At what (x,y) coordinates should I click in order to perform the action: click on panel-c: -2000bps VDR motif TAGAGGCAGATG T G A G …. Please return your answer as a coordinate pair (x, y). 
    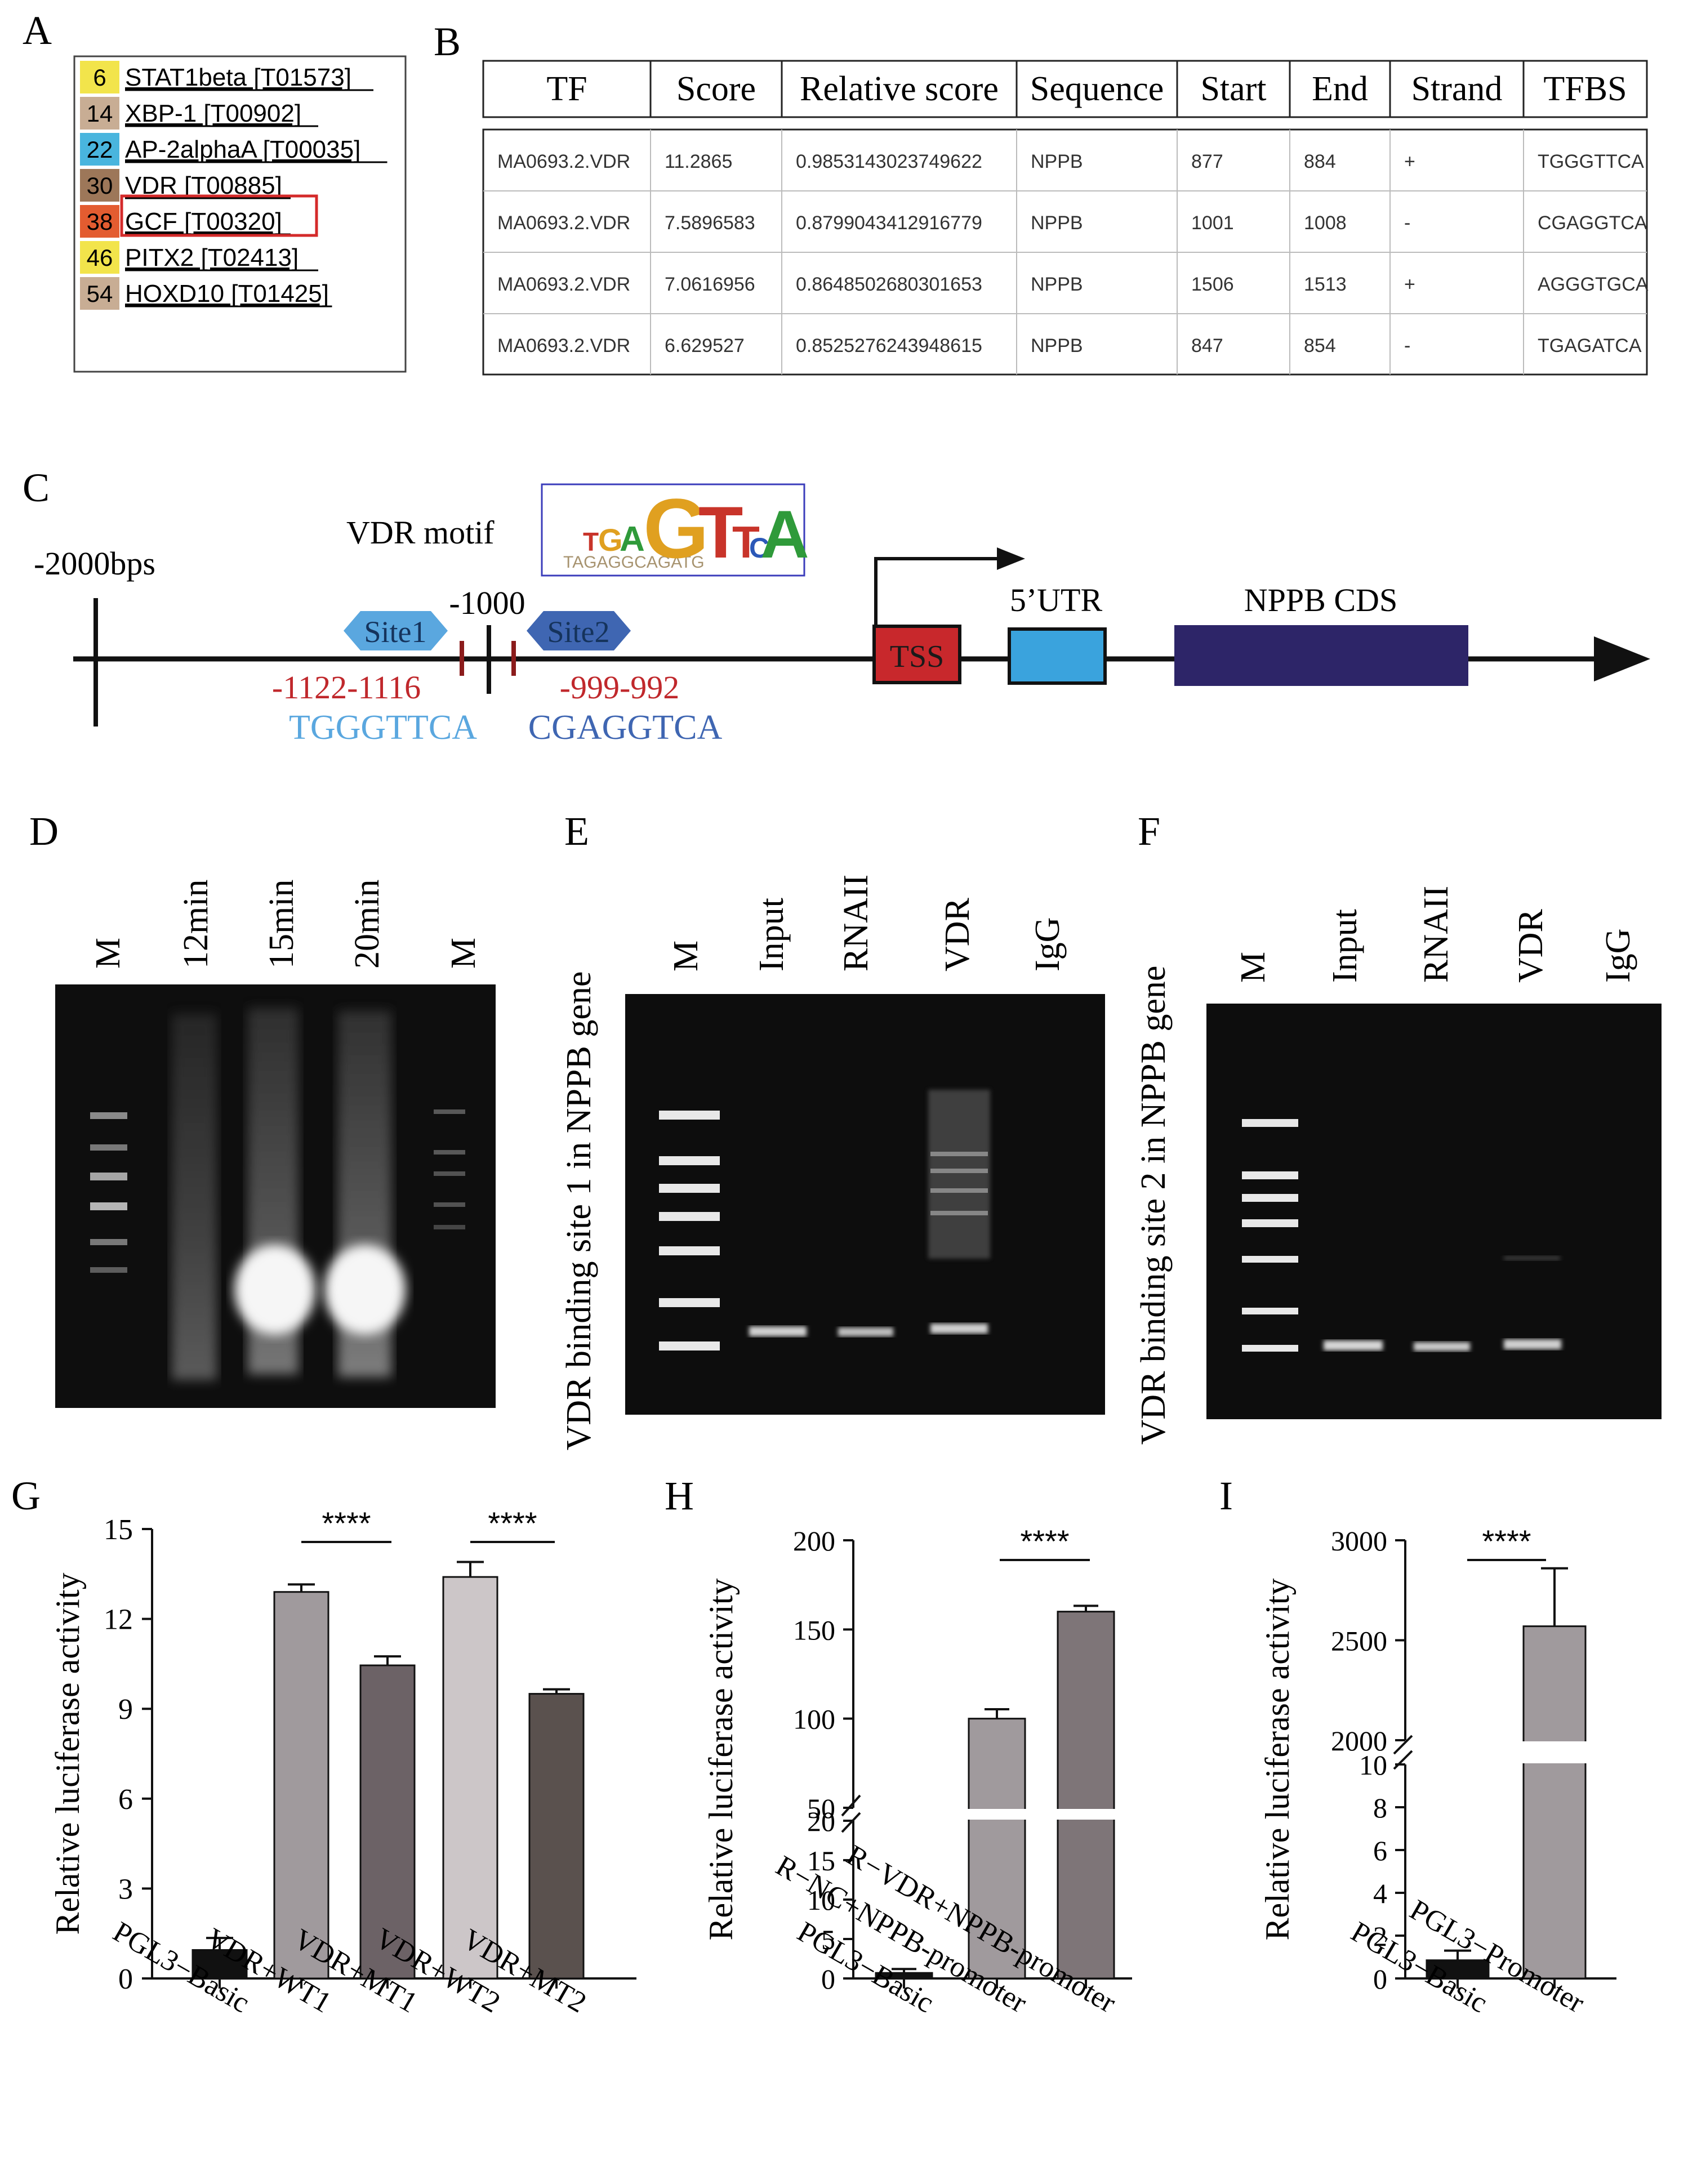
    Looking at the image, I should click on (842, 614).